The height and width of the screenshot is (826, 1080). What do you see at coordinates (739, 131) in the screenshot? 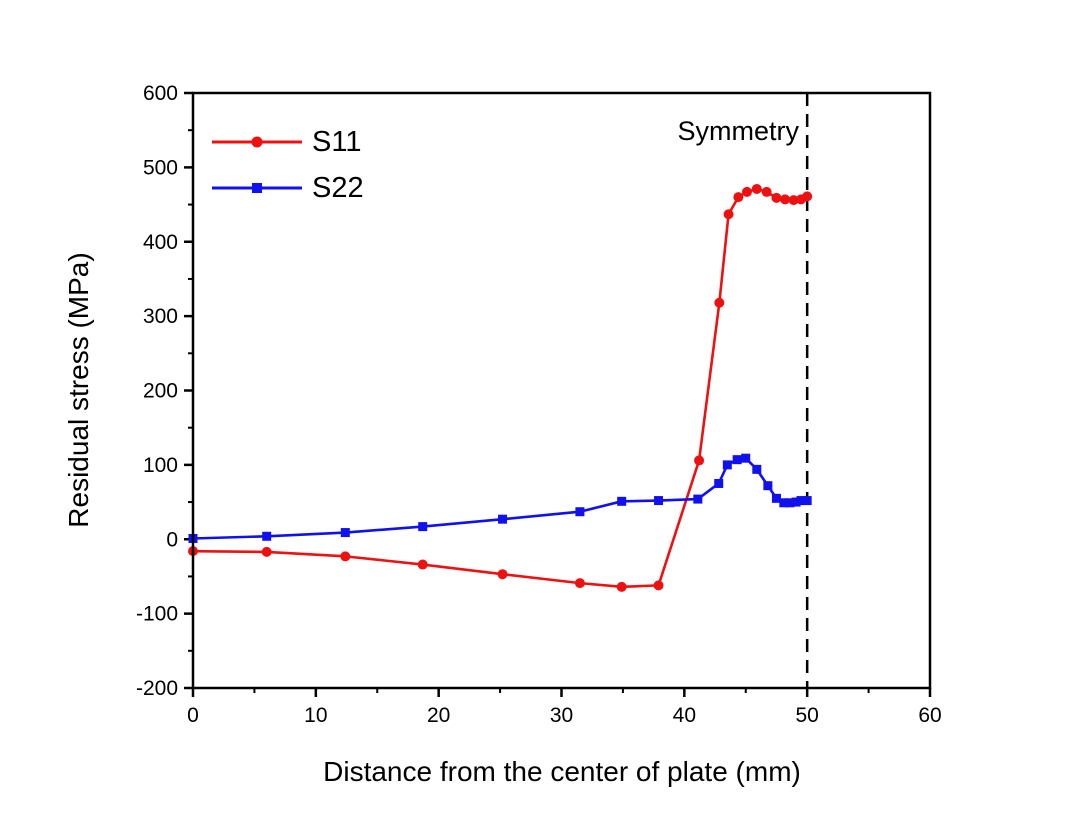
I see `symmetry-label: Symmetry` at bounding box center [739, 131].